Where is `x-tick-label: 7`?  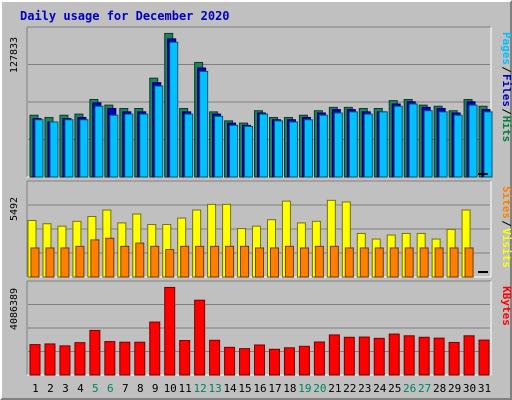 x-tick-label: 7 is located at coordinates (125, 388).